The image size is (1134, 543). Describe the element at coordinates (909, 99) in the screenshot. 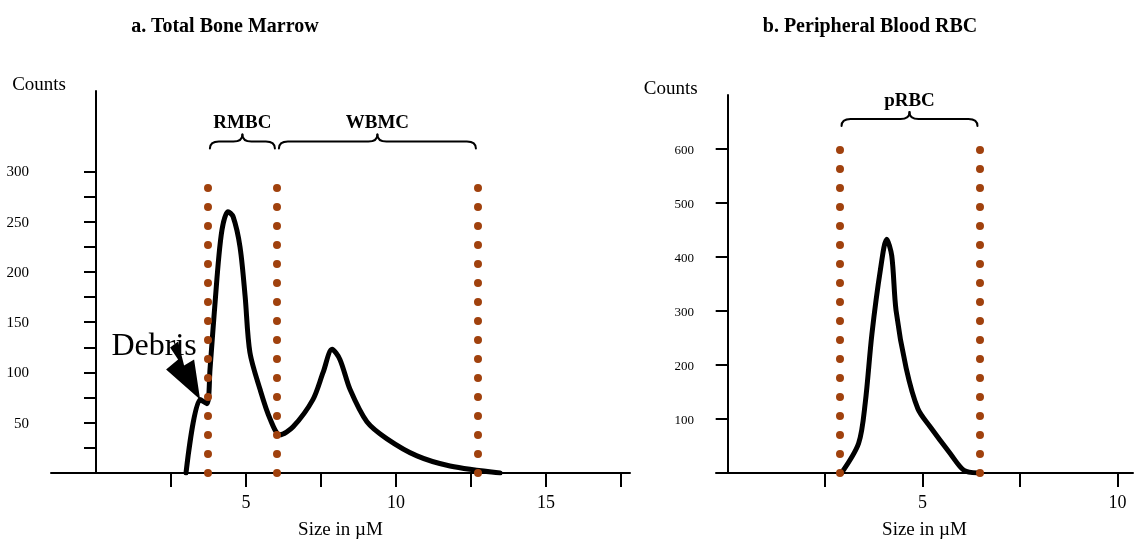

I see `annotation: pRBC` at that location.